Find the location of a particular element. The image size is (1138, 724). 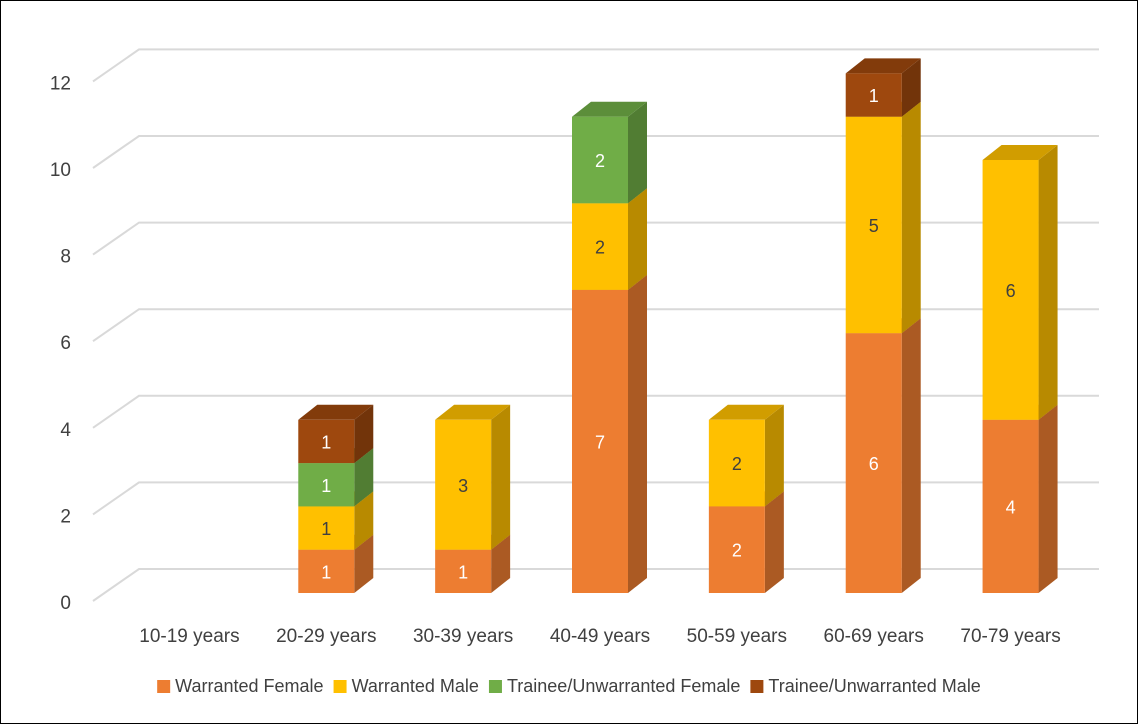

y-tick-label: 10 is located at coordinates (60, 170).